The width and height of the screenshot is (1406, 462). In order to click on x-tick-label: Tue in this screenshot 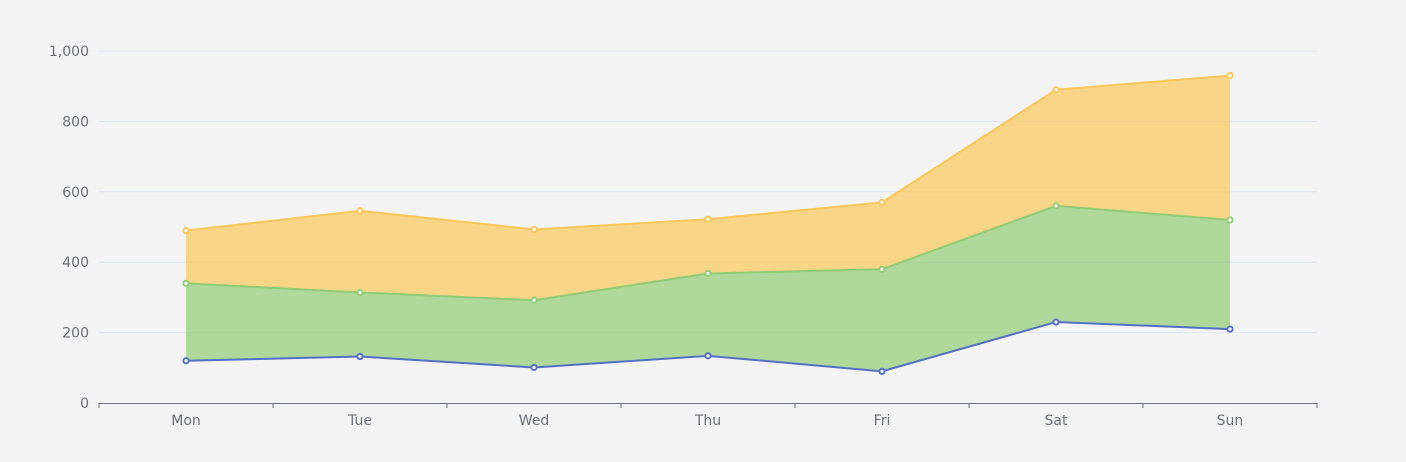, I will do `click(359, 421)`.